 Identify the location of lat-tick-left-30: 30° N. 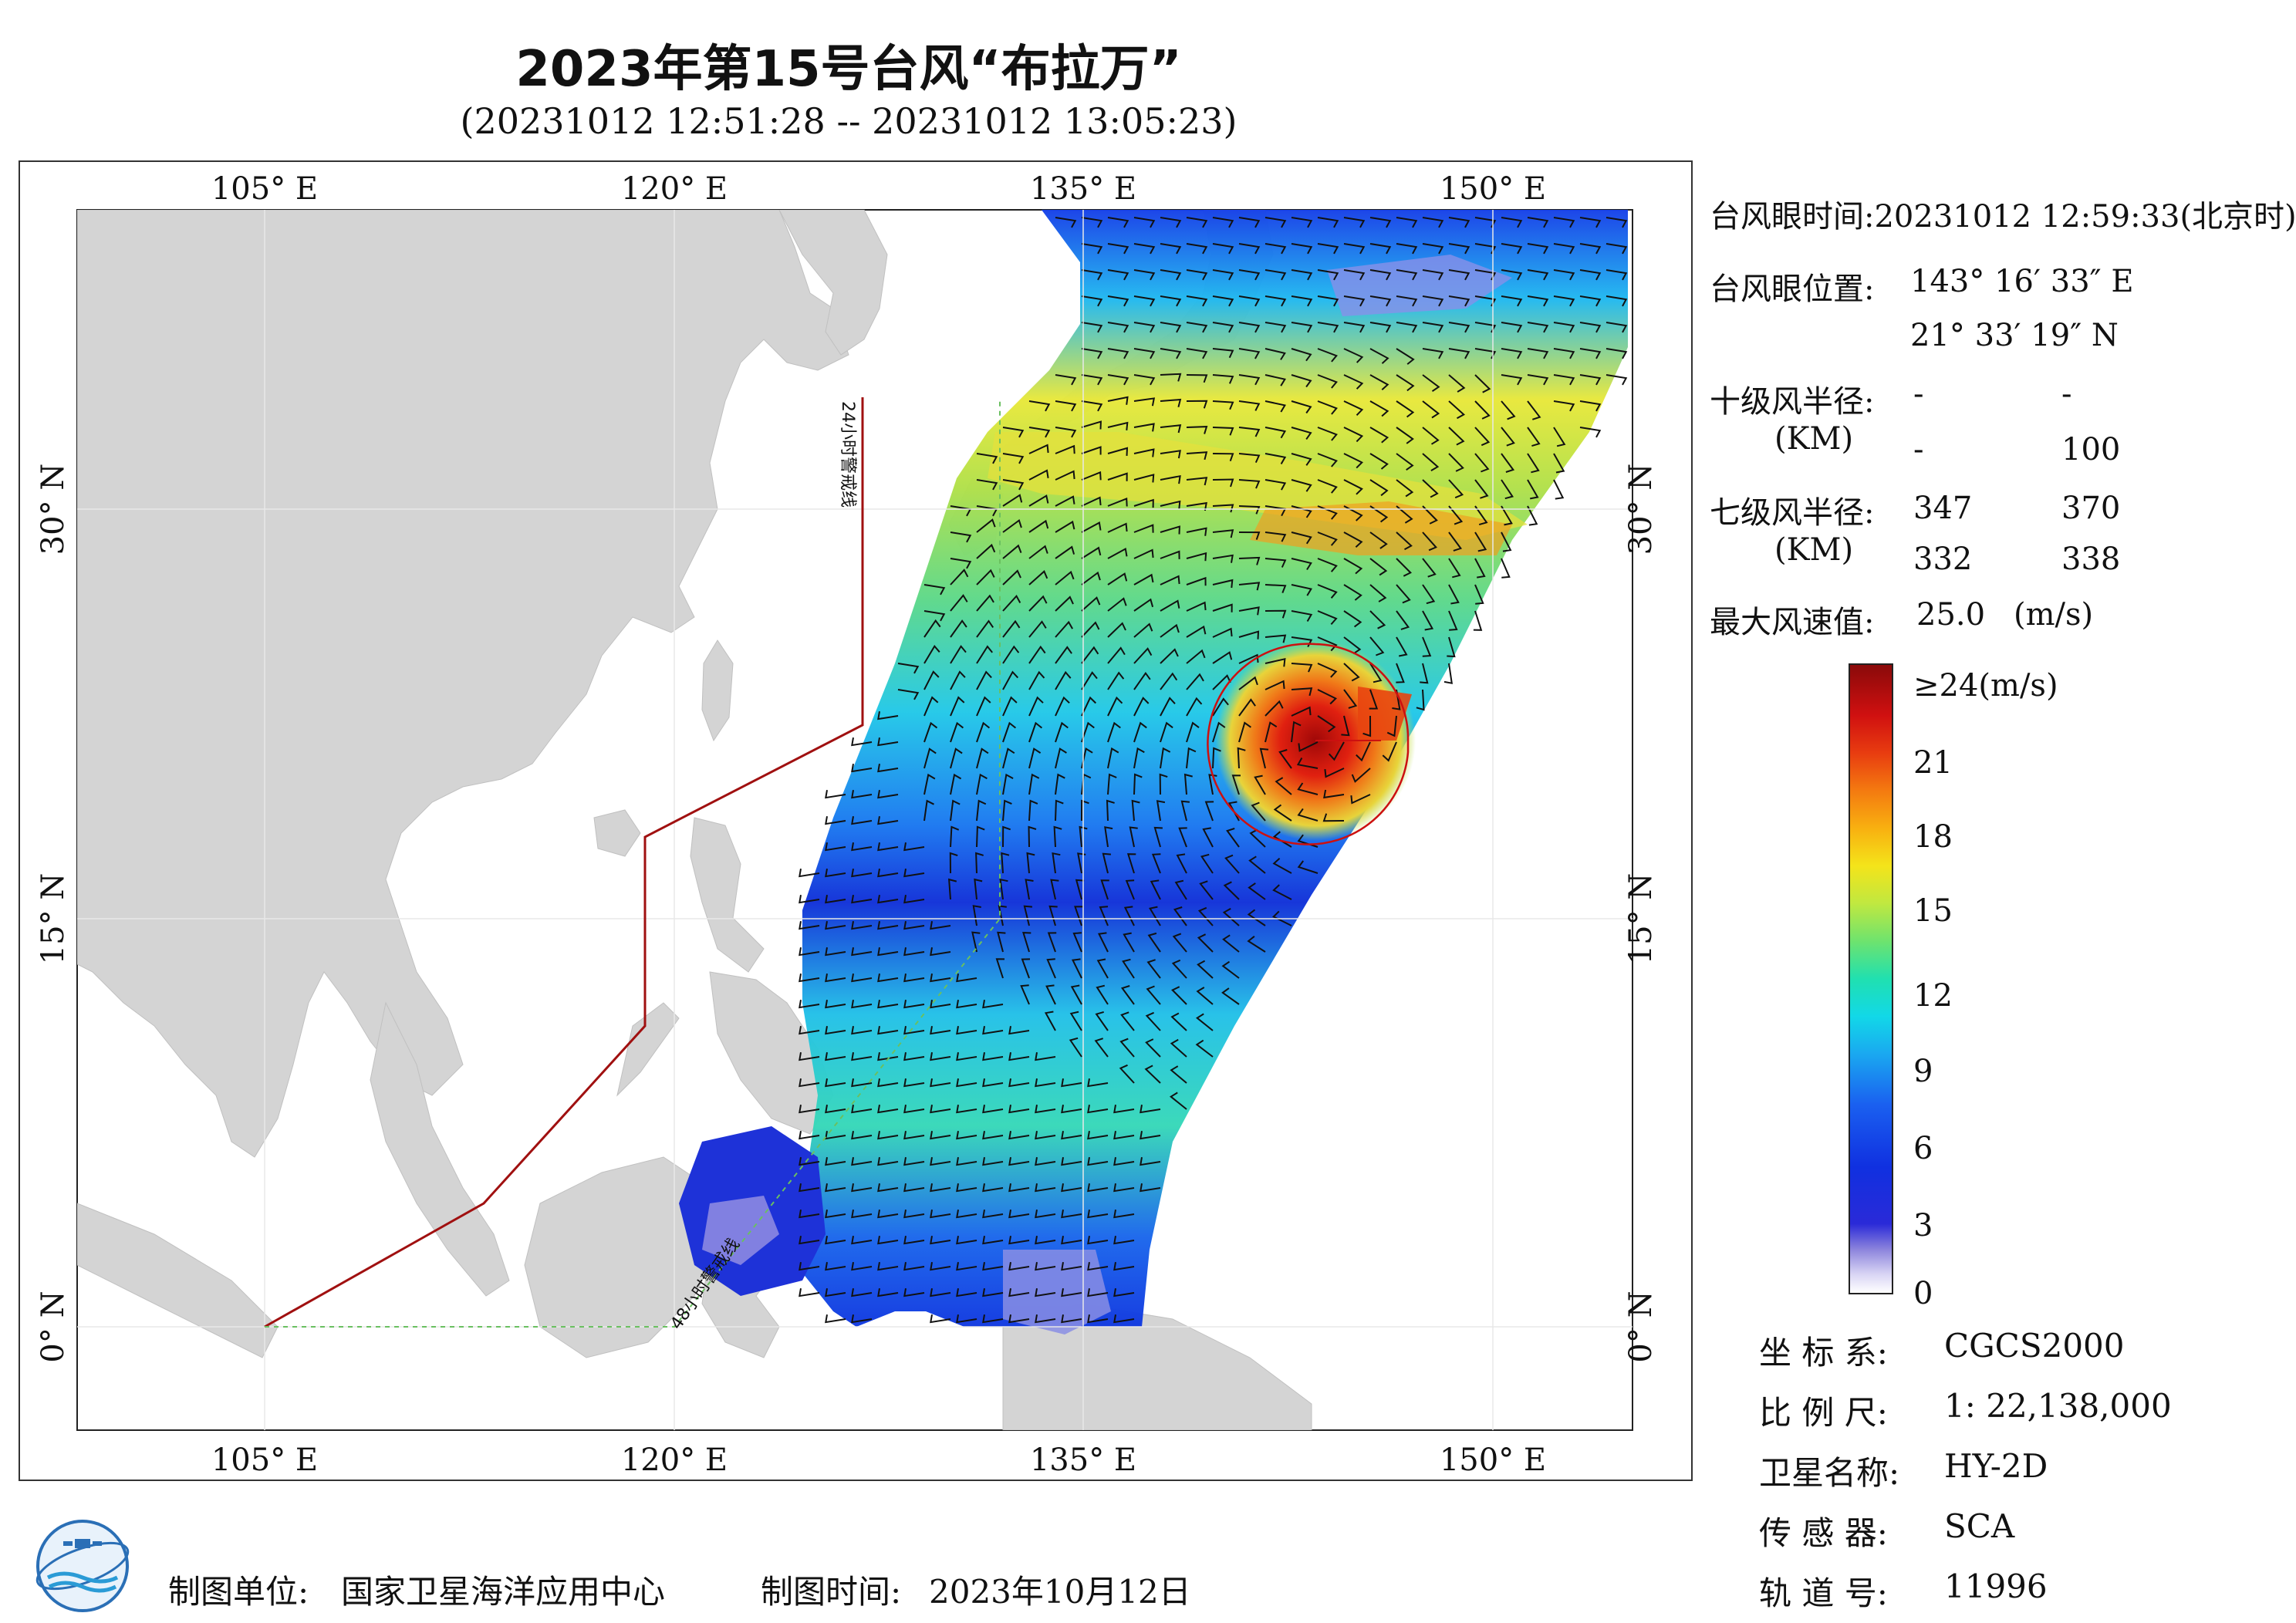
(53, 509).